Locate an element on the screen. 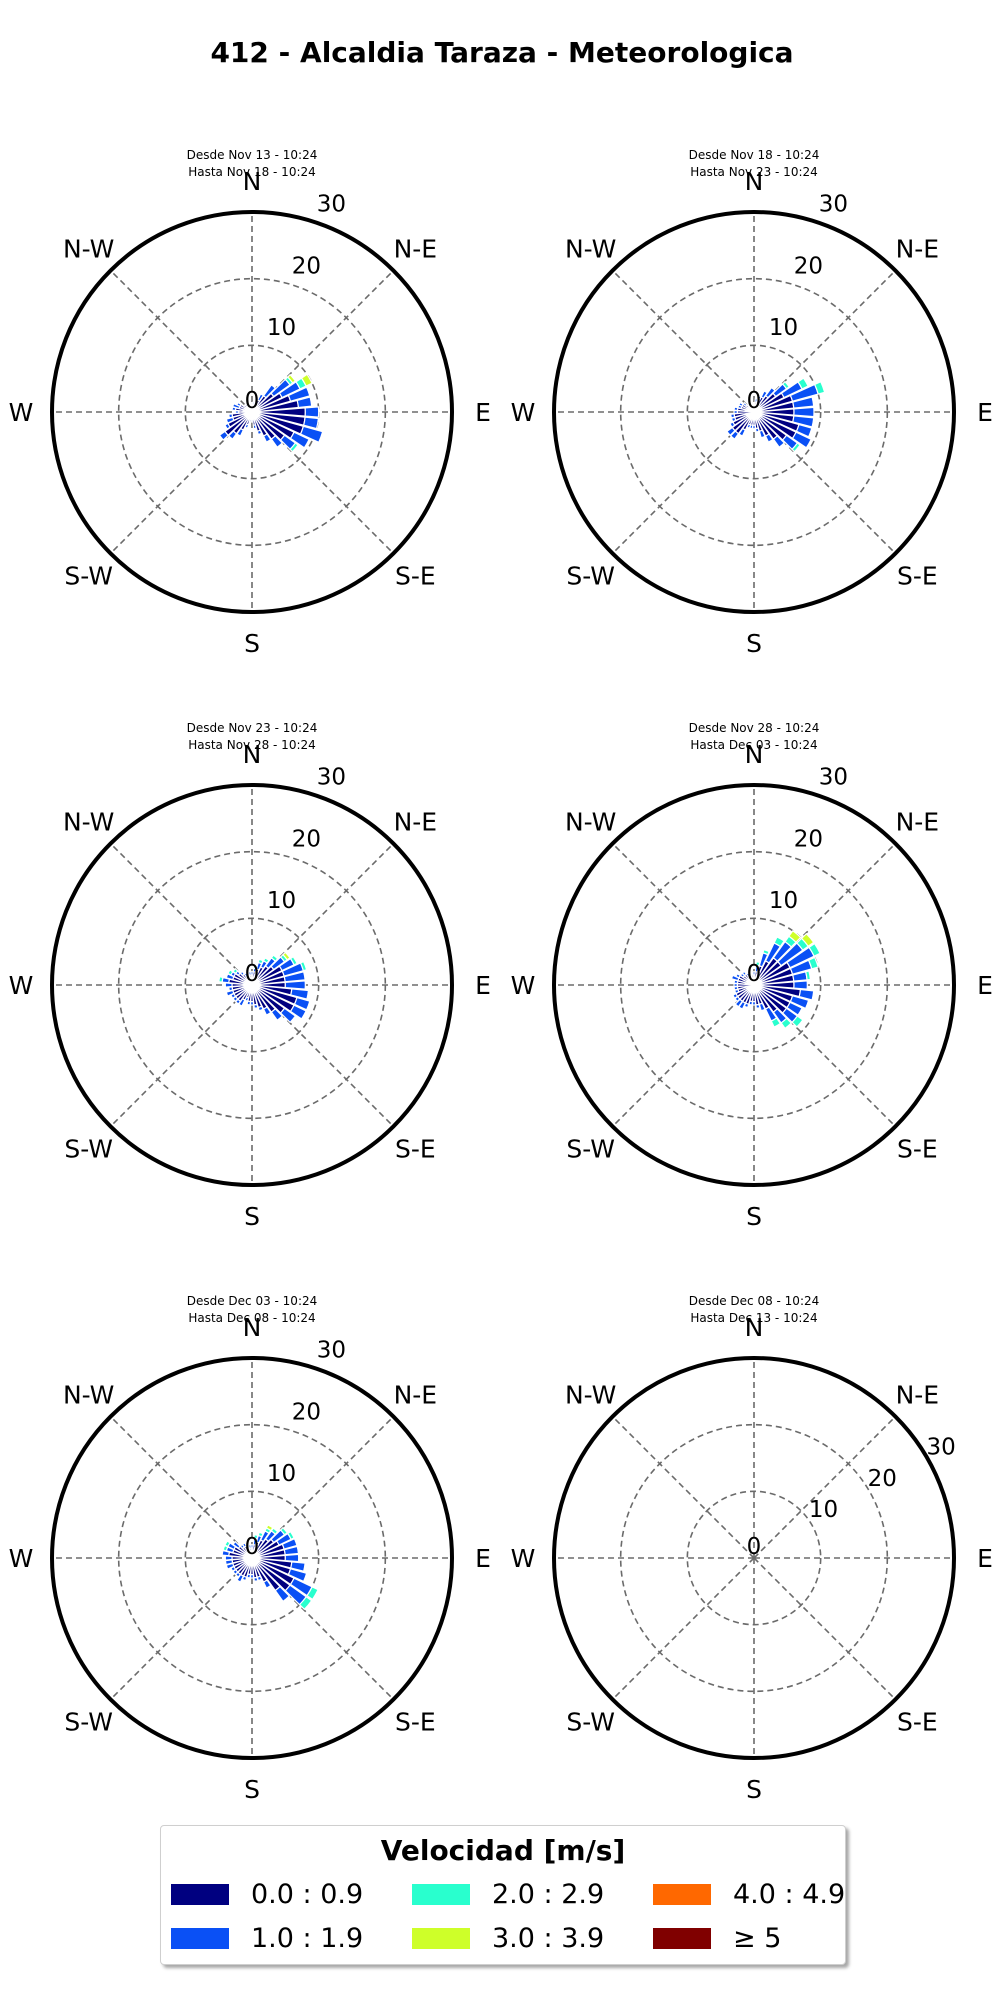 The height and width of the screenshot is (2000, 1000). panel-subtitle-from: Desde Dec 03 - 10:24 is located at coordinates (252, 1301).